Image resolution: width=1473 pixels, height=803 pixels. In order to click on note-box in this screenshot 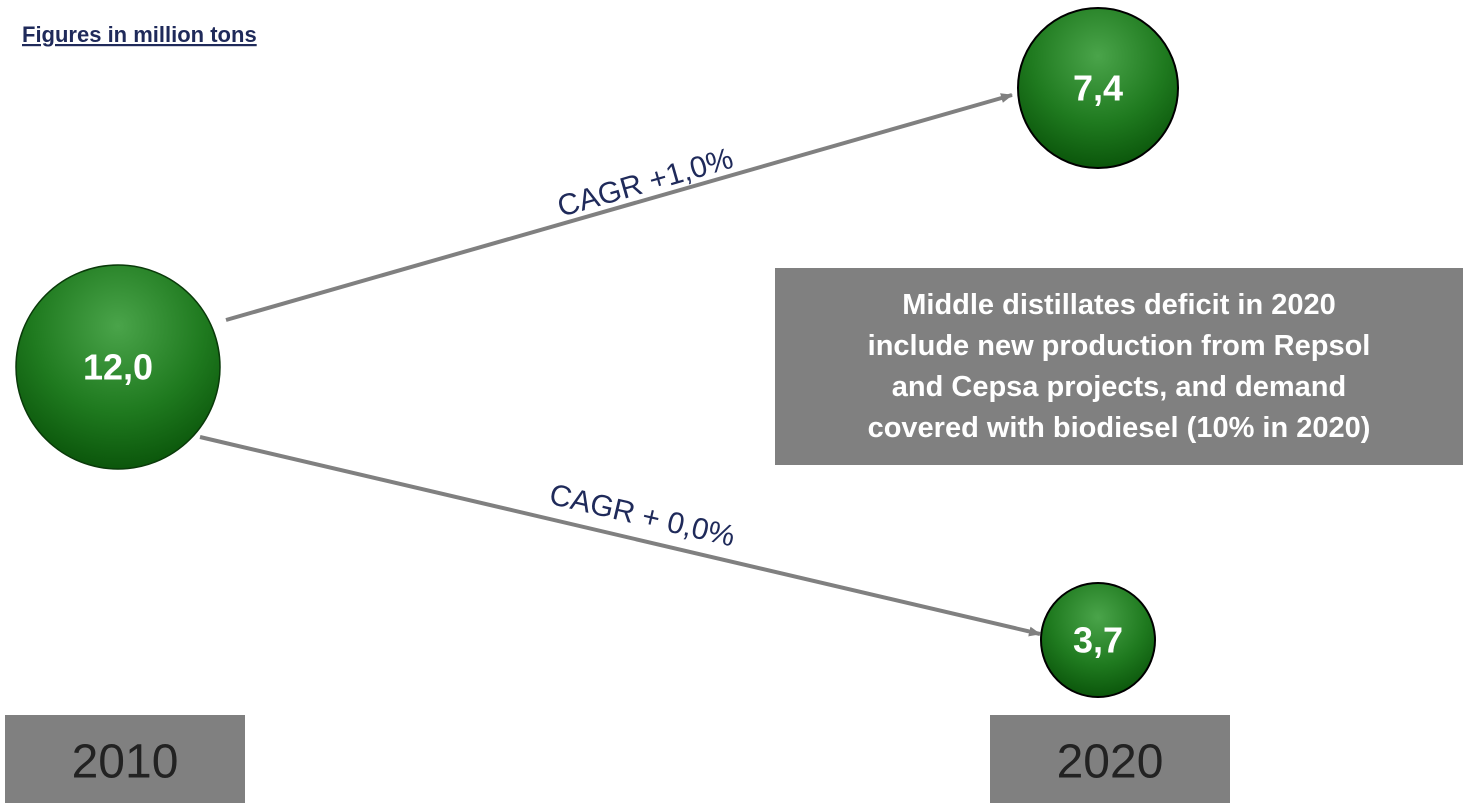, I will do `click(1119, 366)`.